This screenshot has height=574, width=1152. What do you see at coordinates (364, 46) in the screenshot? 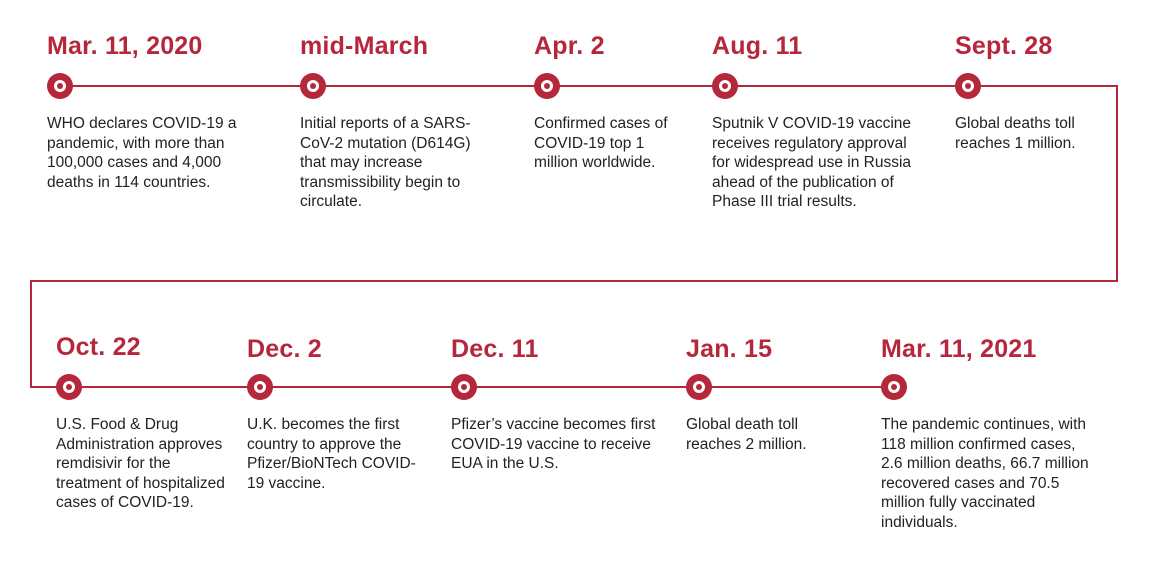
I see `event-date: mid-March` at bounding box center [364, 46].